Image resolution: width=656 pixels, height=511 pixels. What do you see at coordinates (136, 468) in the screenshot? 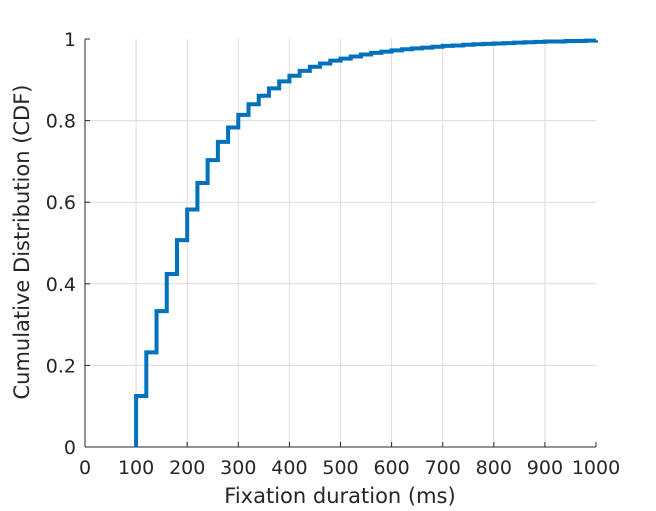
I see `x-tick-label: 100` at bounding box center [136, 468].